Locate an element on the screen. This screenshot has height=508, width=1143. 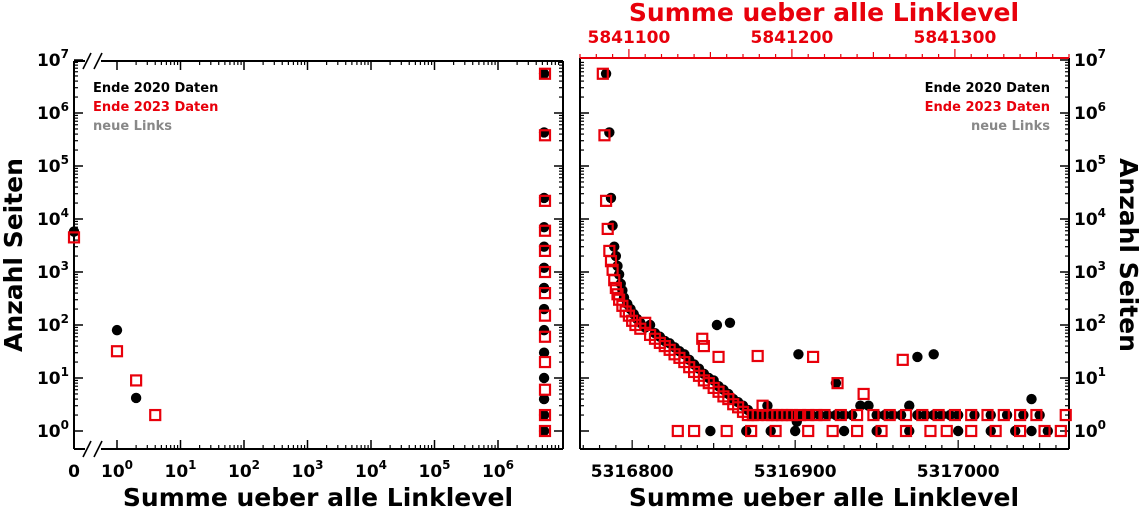
x-tick-label: 100 is located at coordinates (117, 470).